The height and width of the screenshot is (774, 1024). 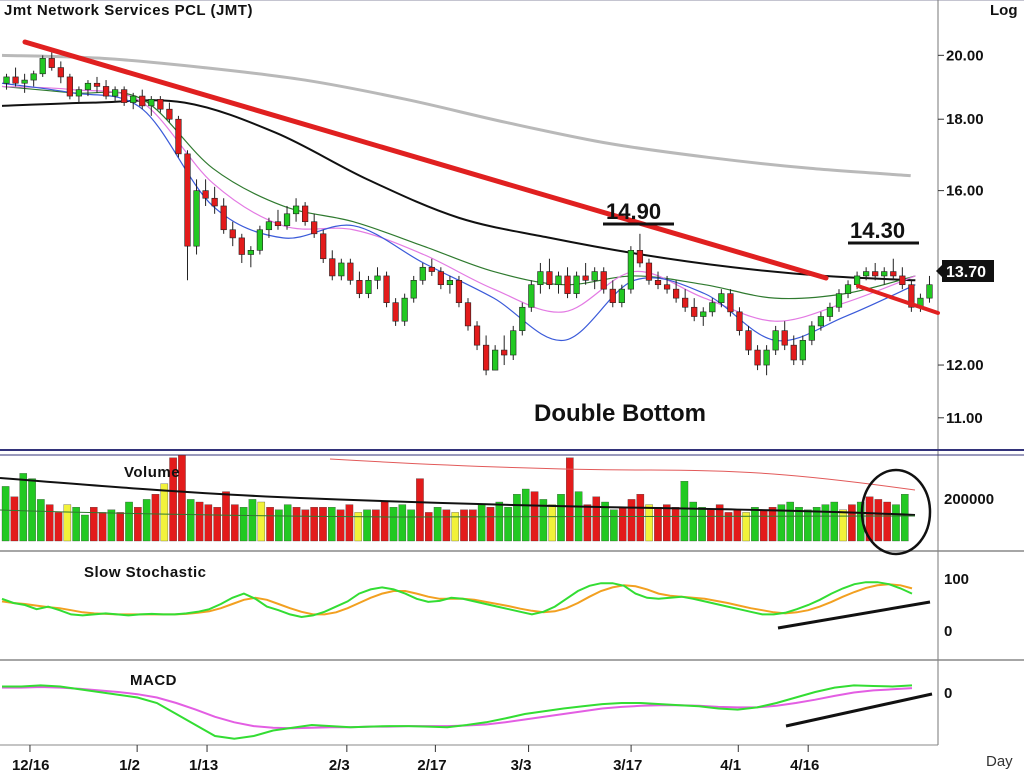 What do you see at coordinates (956, 579) in the screenshot?
I see `stochastic-tick-100: 100` at bounding box center [956, 579].